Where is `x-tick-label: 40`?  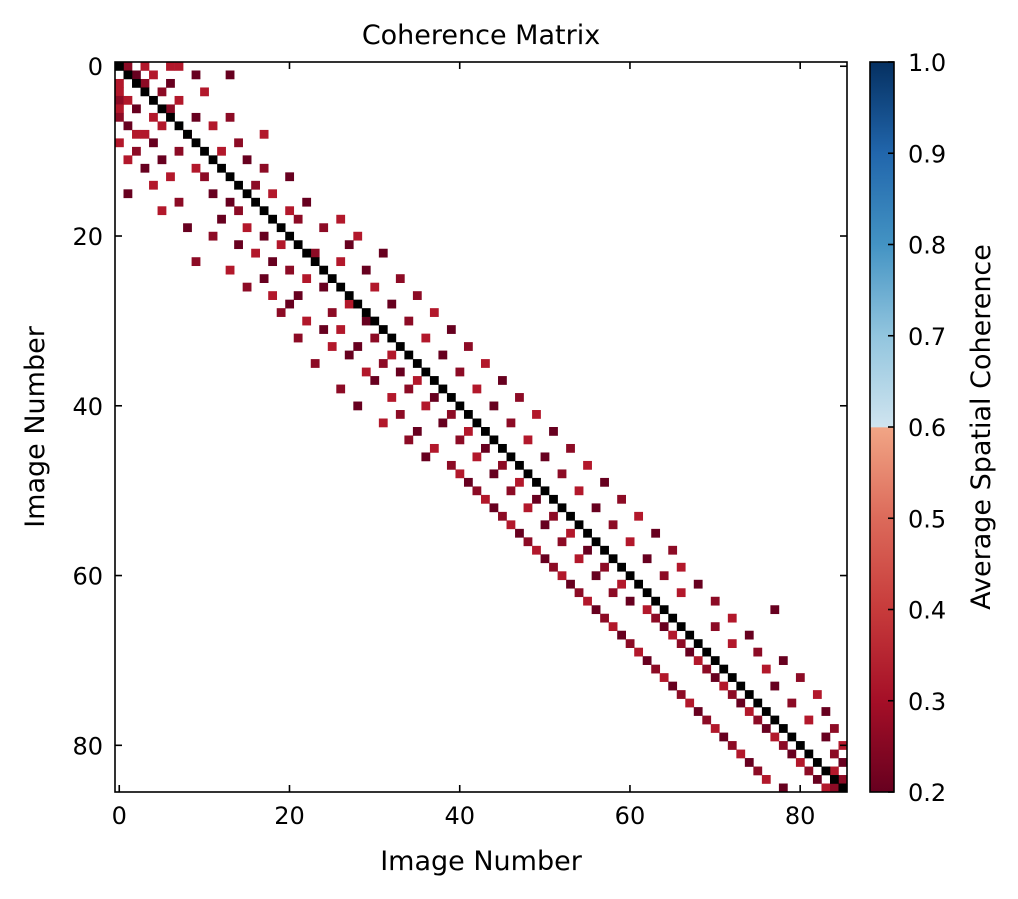
x-tick-label: 40 is located at coordinates (459, 816).